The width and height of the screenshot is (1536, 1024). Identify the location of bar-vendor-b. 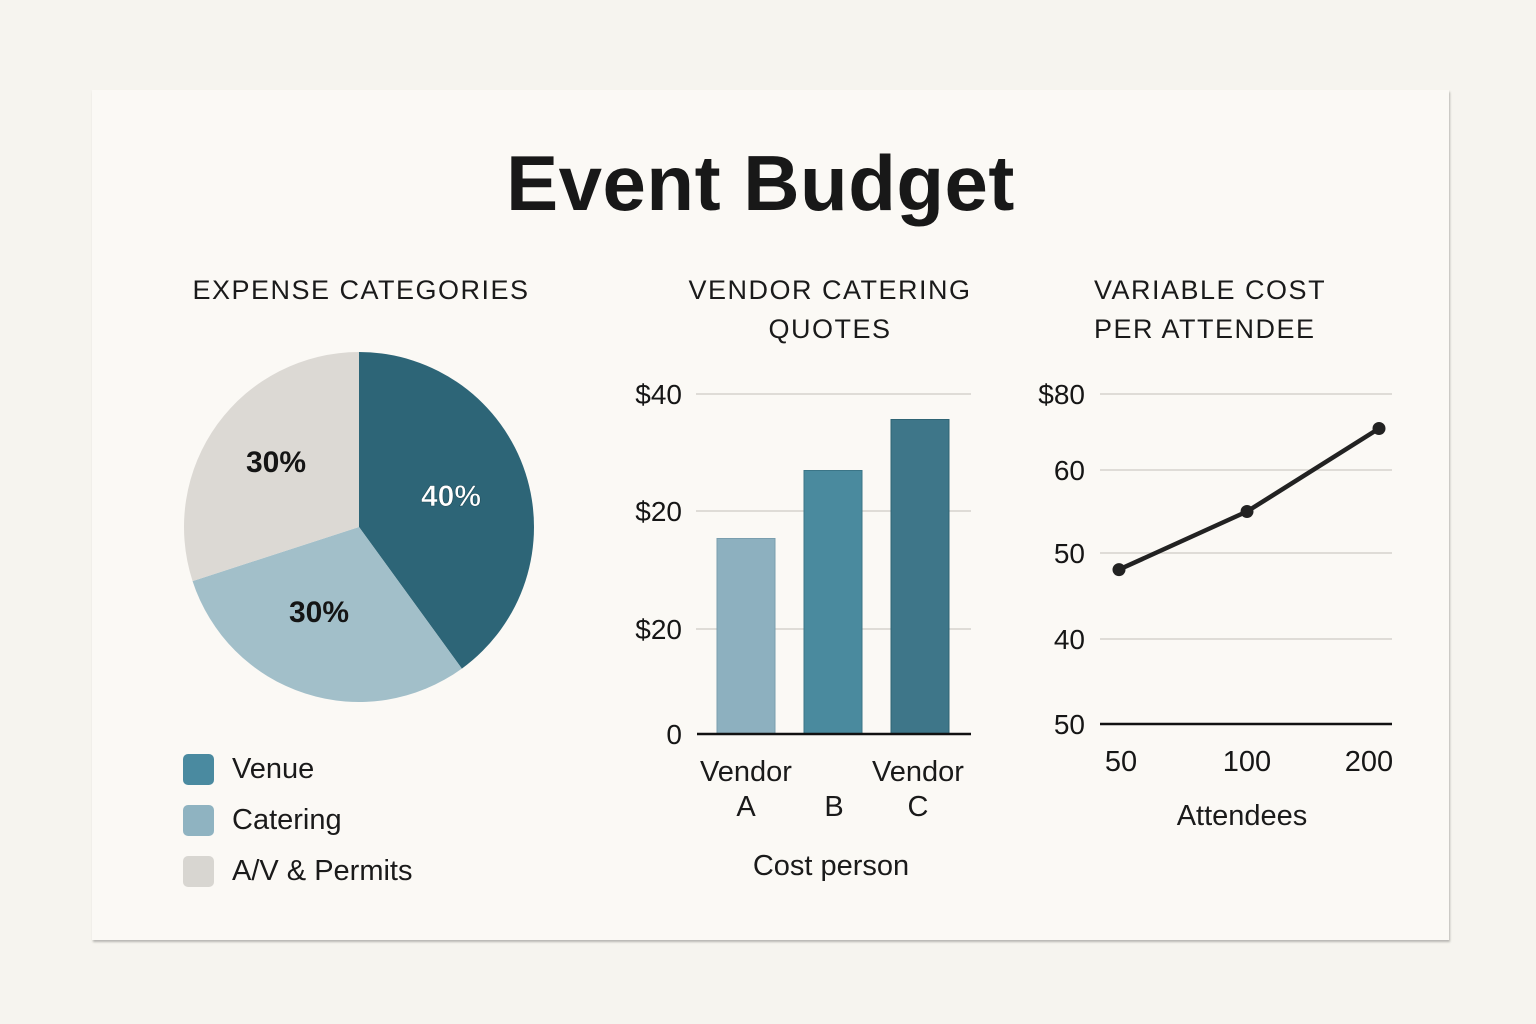
(833, 602).